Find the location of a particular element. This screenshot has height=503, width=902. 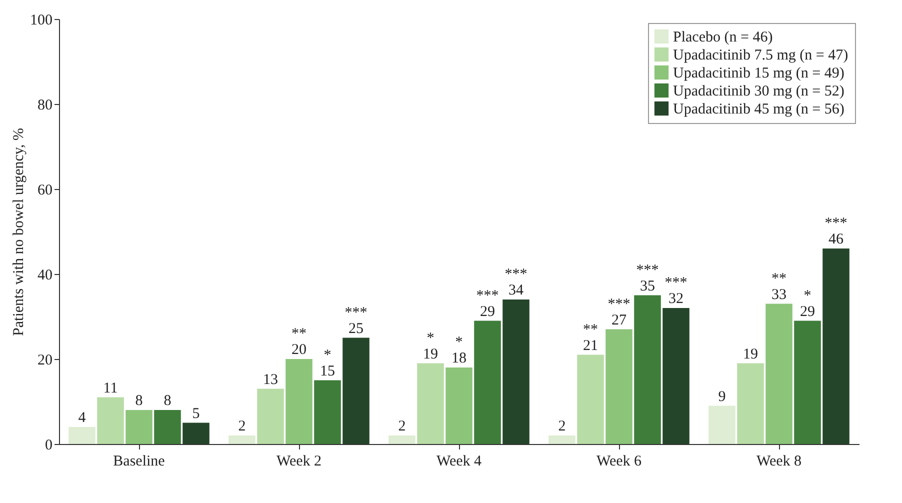

data-label: 9 is located at coordinates (722, 396).